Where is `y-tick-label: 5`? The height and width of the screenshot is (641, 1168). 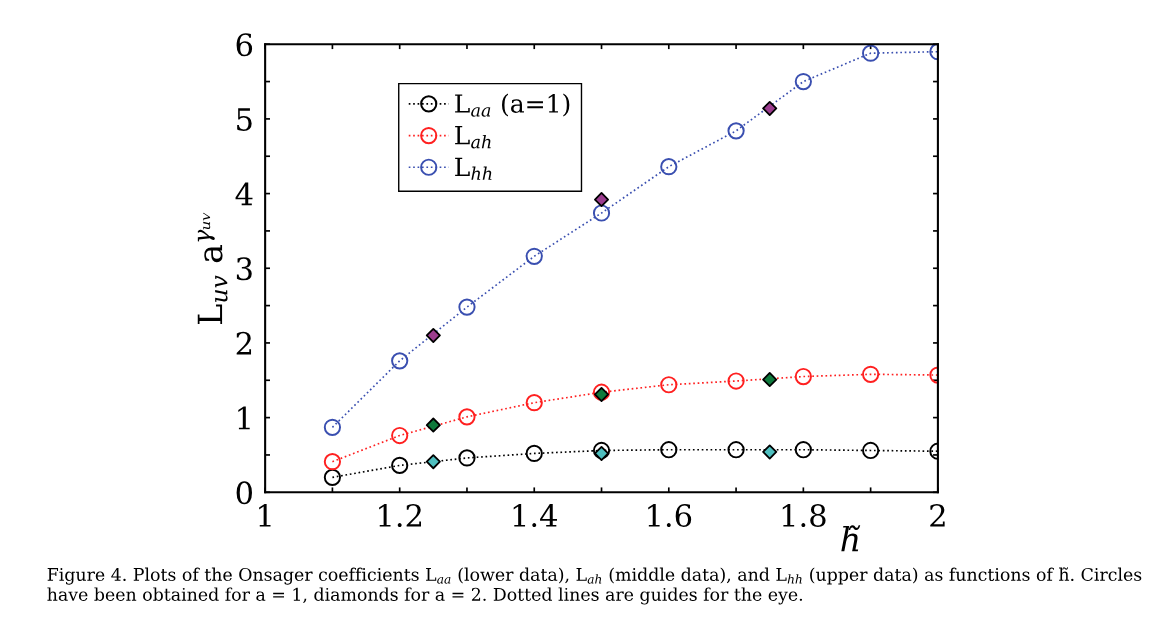 y-tick-label: 5 is located at coordinates (244, 119).